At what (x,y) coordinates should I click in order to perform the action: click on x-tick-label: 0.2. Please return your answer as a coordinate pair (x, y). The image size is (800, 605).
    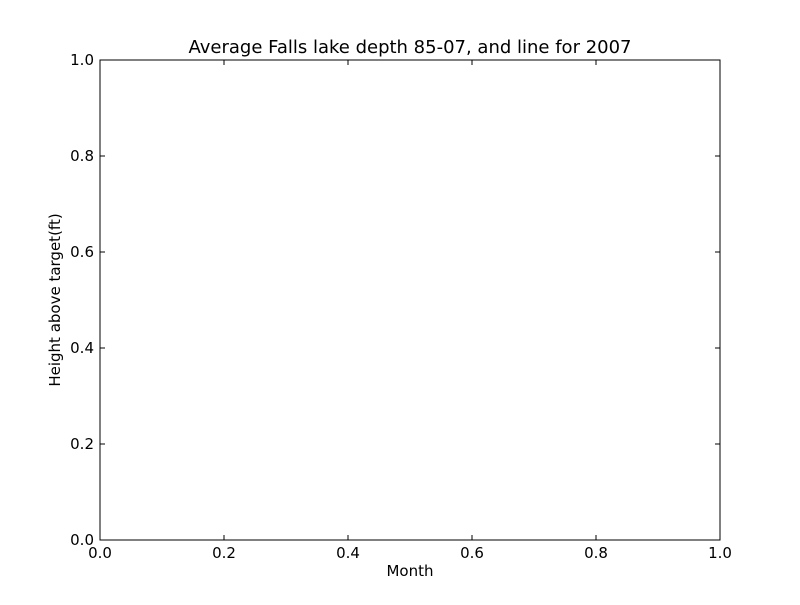
    Looking at the image, I should click on (224, 553).